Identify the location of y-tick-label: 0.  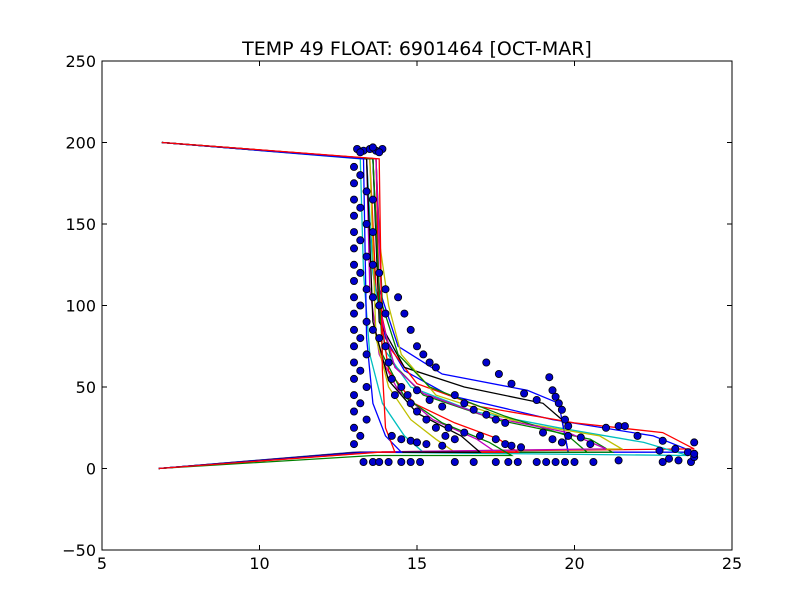
(91, 469).